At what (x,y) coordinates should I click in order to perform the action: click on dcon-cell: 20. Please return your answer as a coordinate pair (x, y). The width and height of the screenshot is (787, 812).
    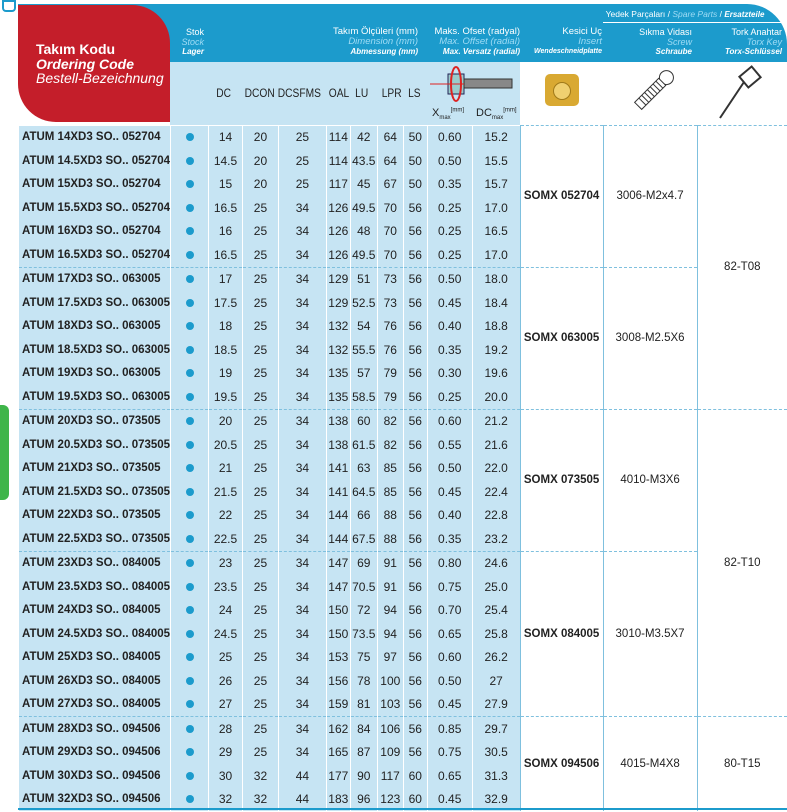
    Looking at the image, I should click on (260, 184).